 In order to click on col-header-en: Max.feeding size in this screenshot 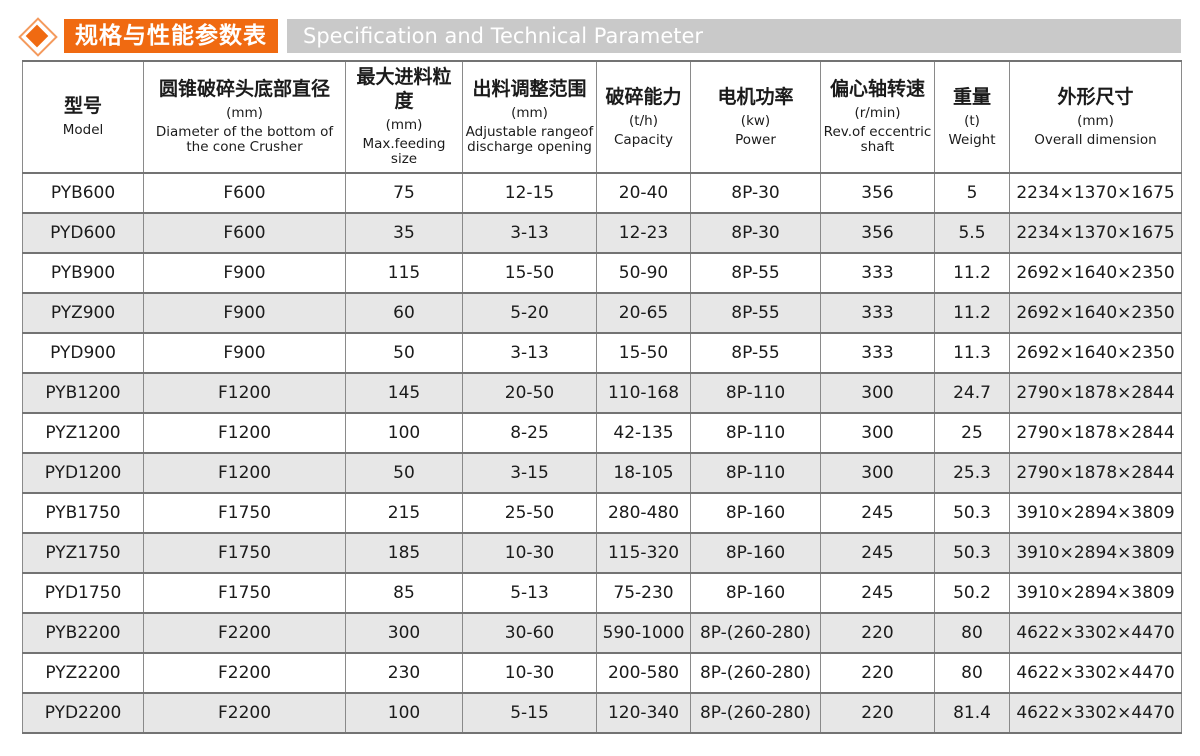, I will do `click(404, 151)`.